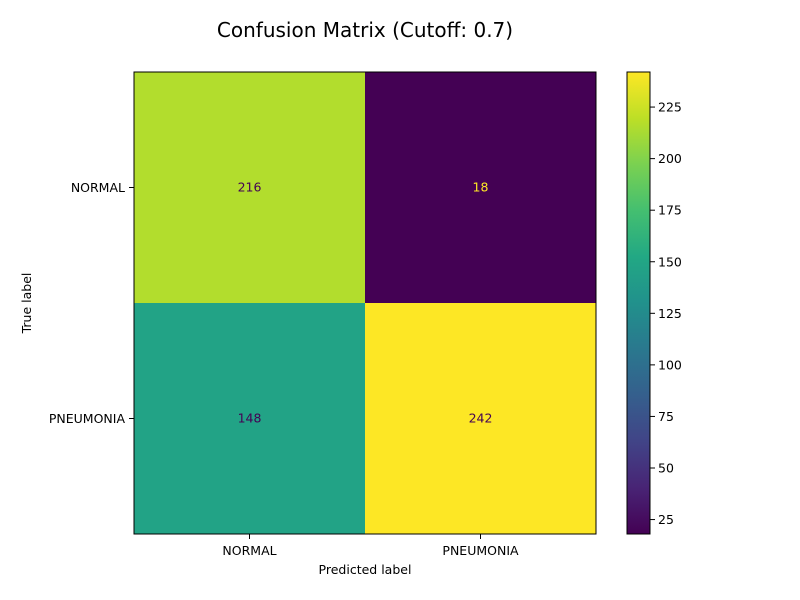  I want to click on matrix-values: 216 18 148 242, so click(365, 303).